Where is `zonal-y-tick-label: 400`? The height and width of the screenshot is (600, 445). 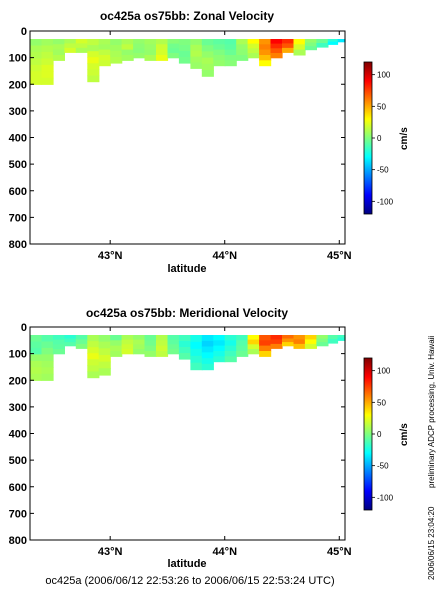 zonal-y-tick-label: 400 is located at coordinates (18, 139).